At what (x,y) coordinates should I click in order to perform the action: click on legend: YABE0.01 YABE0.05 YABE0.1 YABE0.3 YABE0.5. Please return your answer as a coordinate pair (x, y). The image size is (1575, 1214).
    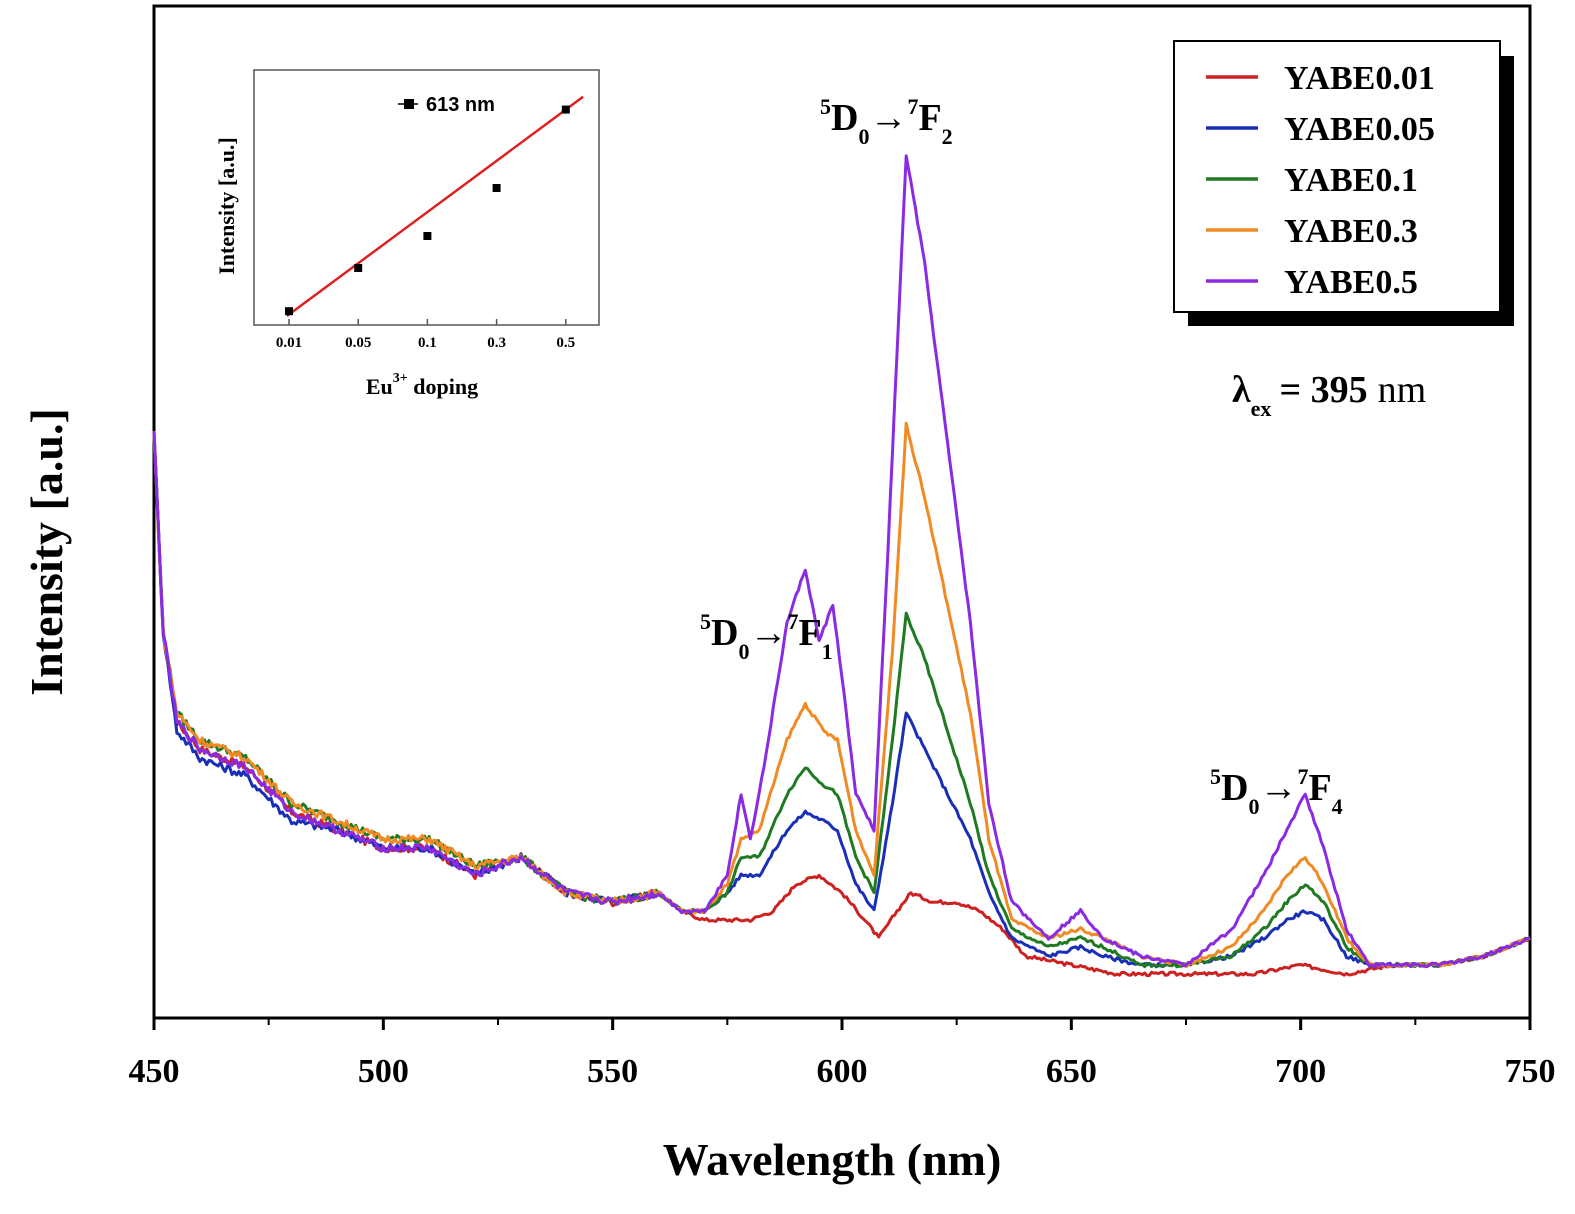
    Looking at the image, I should click on (1343, 183).